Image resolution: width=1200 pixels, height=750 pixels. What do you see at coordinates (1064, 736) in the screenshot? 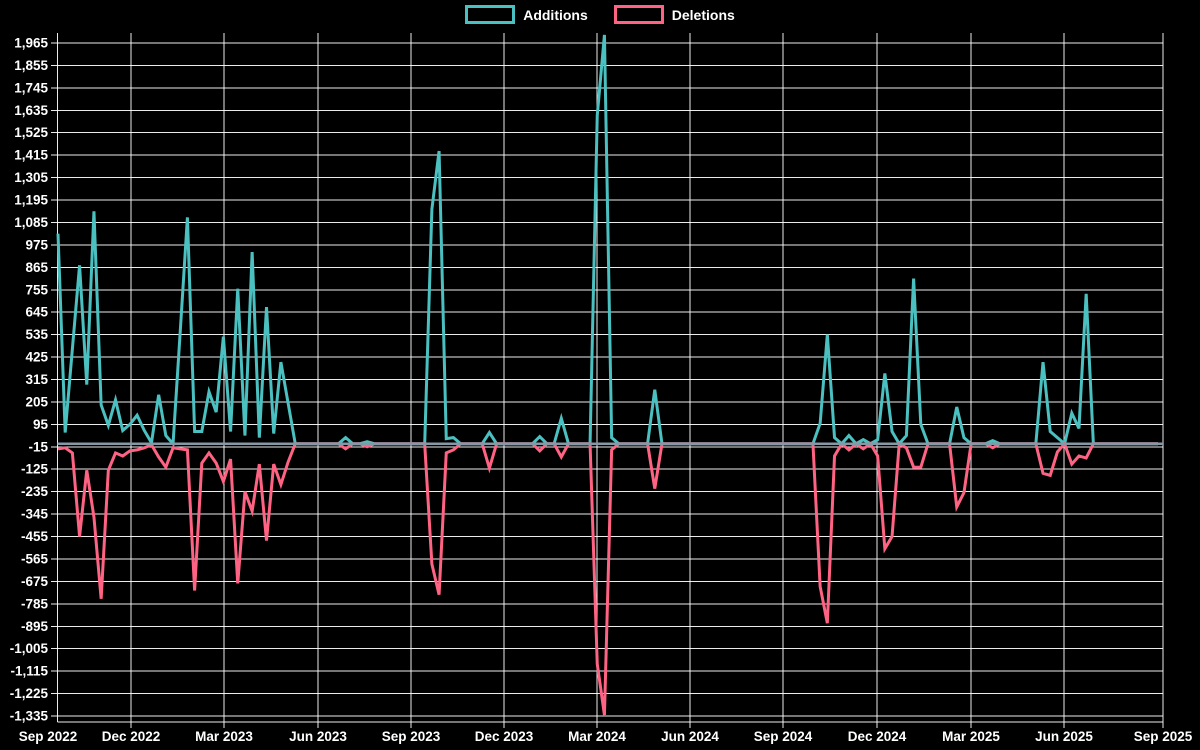
I see `svg-text: Jun 2025` at bounding box center [1064, 736].